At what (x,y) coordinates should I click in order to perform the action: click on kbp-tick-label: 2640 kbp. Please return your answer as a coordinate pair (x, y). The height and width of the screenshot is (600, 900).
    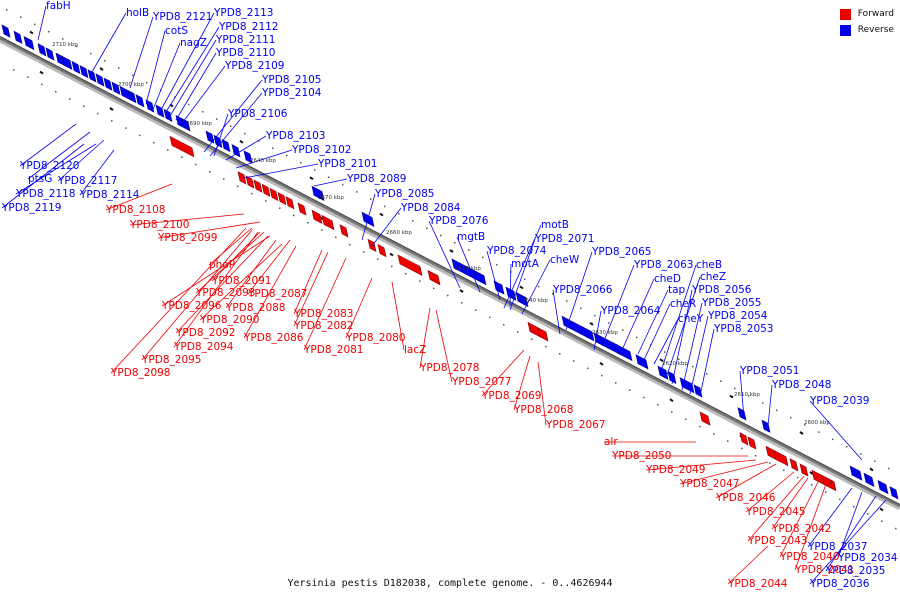
    Looking at the image, I should click on (263, 161).